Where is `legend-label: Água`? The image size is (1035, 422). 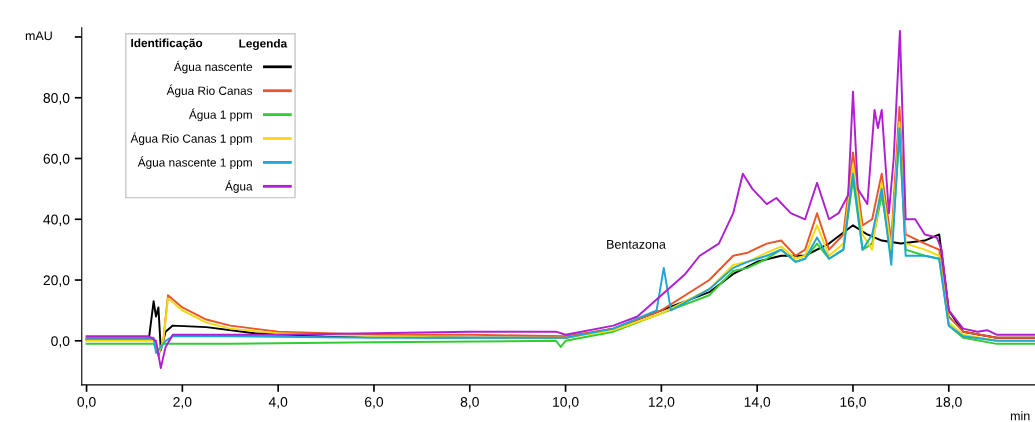
legend-label: Água is located at coordinates (239, 186).